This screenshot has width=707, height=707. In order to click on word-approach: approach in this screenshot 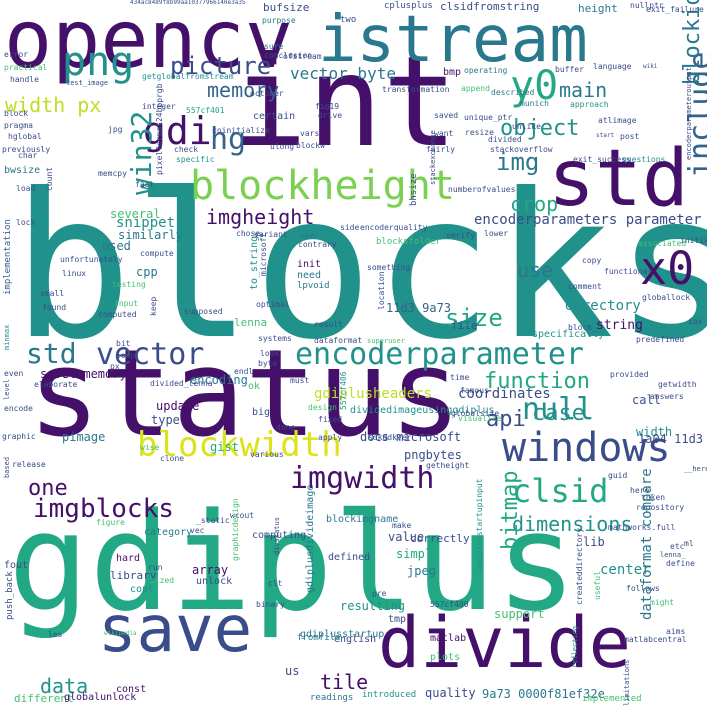, I will do `click(589, 104)`.